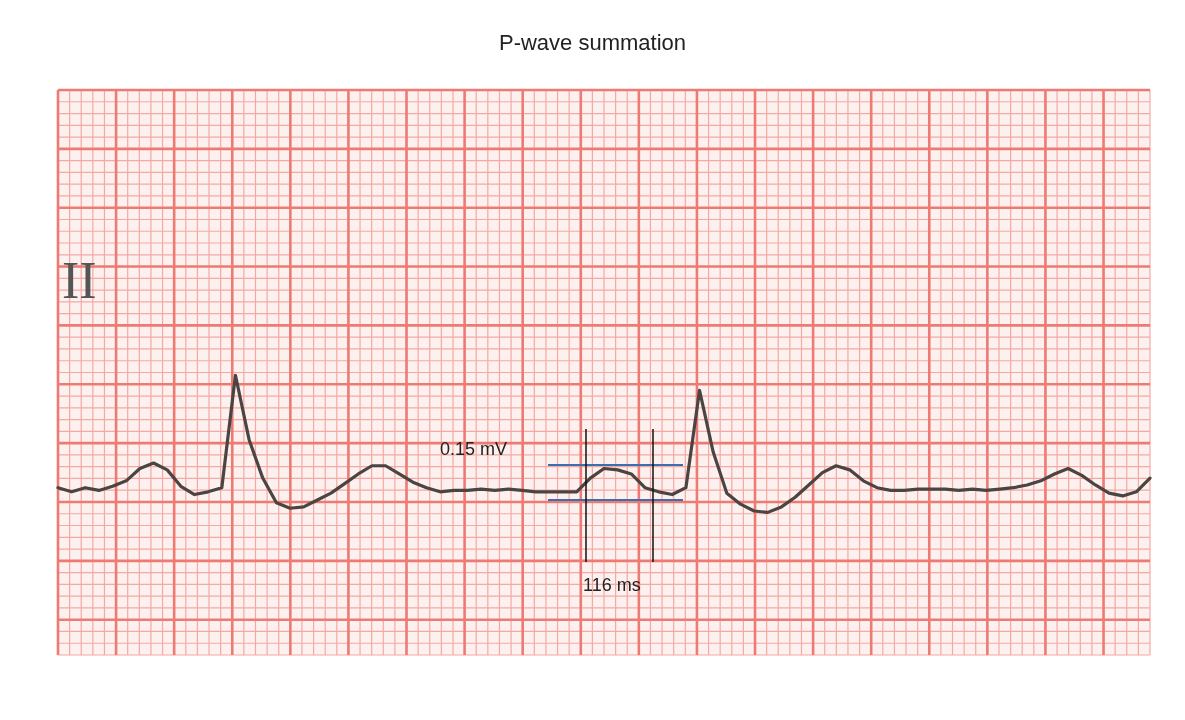 This screenshot has width=1185, height=720. Describe the element at coordinates (592, 43) in the screenshot. I see `chart-title: P-wave summation` at that location.